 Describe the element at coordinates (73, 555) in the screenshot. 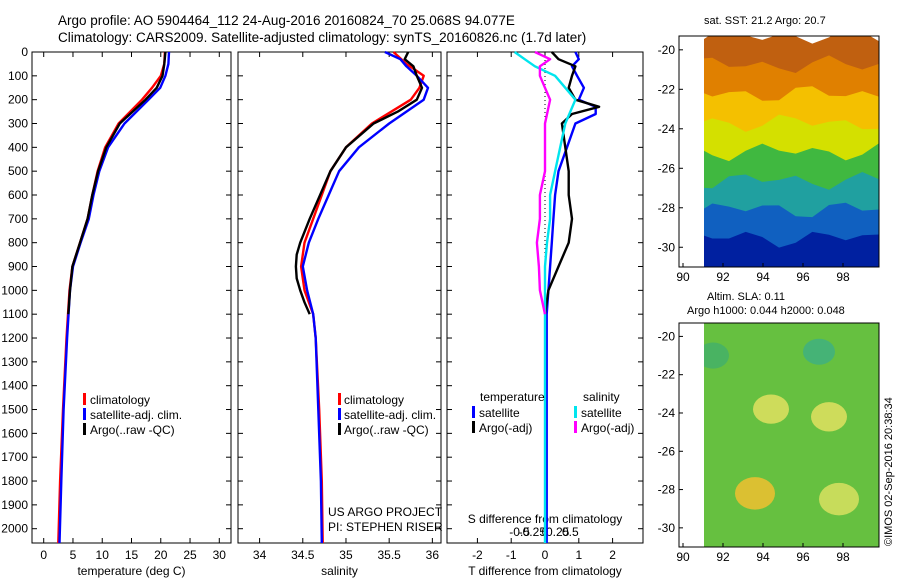

I see `temperature-xtick-label: 5` at that location.